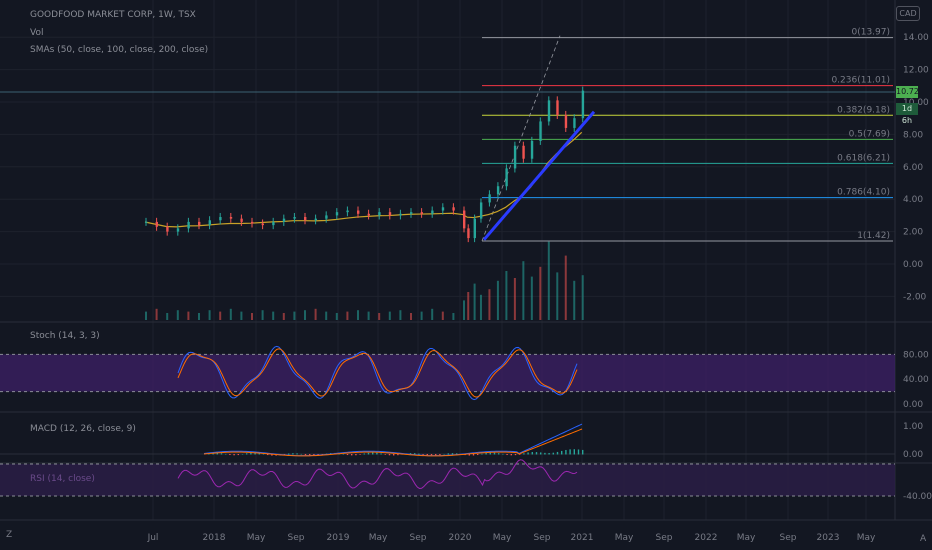 The width and height of the screenshot is (932, 550). I want to click on macd-line, so click(393, 440).